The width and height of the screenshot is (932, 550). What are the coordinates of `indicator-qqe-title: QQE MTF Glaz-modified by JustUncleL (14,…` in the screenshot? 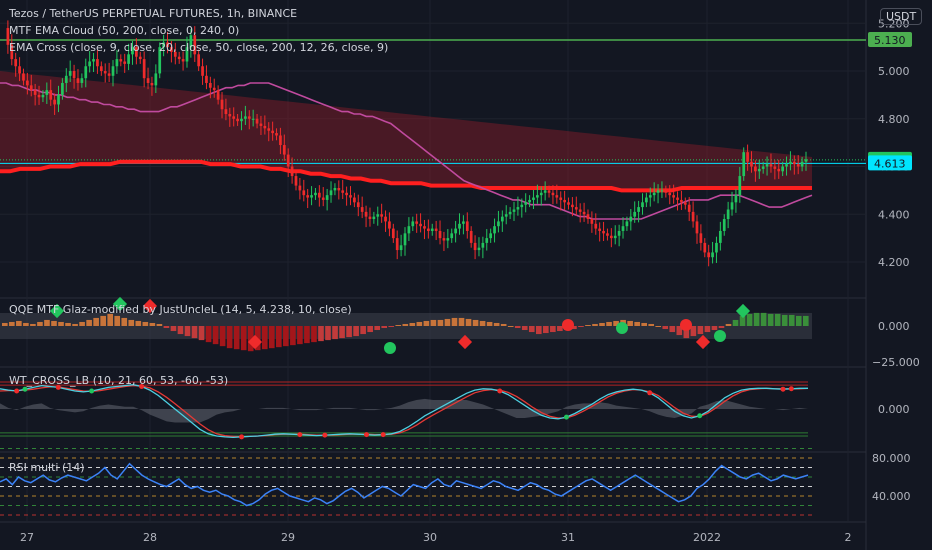 It's located at (180, 309).